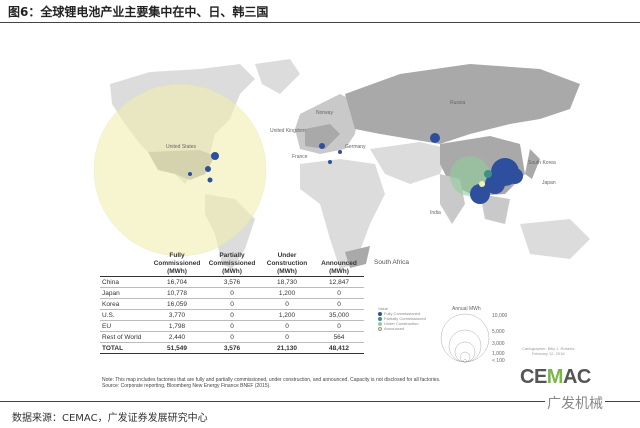  I want to click on row-label: China, so click(125, 282).